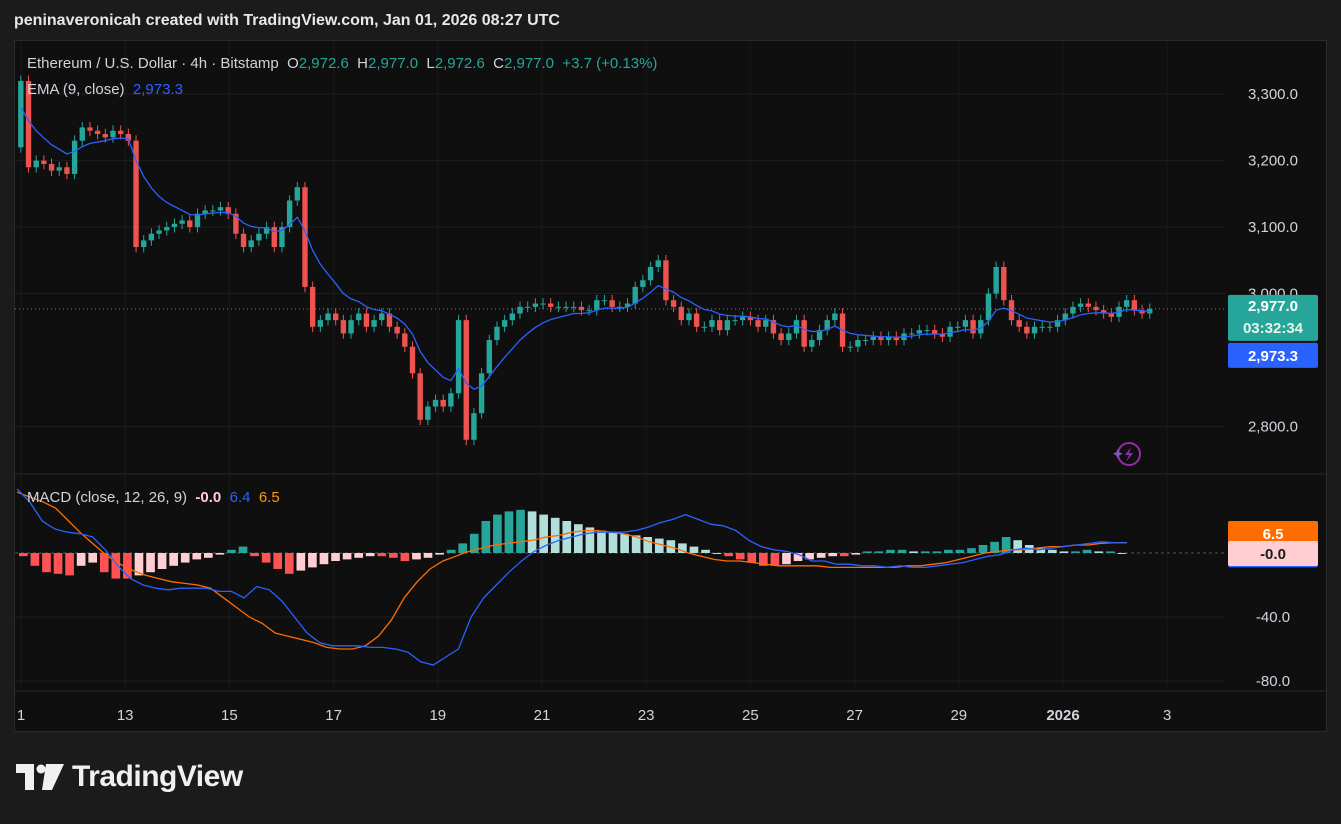  Describe the element at coordinates (1273, 306) in the screenshot. I see `price-badge-label: 2,977.0` at that location.